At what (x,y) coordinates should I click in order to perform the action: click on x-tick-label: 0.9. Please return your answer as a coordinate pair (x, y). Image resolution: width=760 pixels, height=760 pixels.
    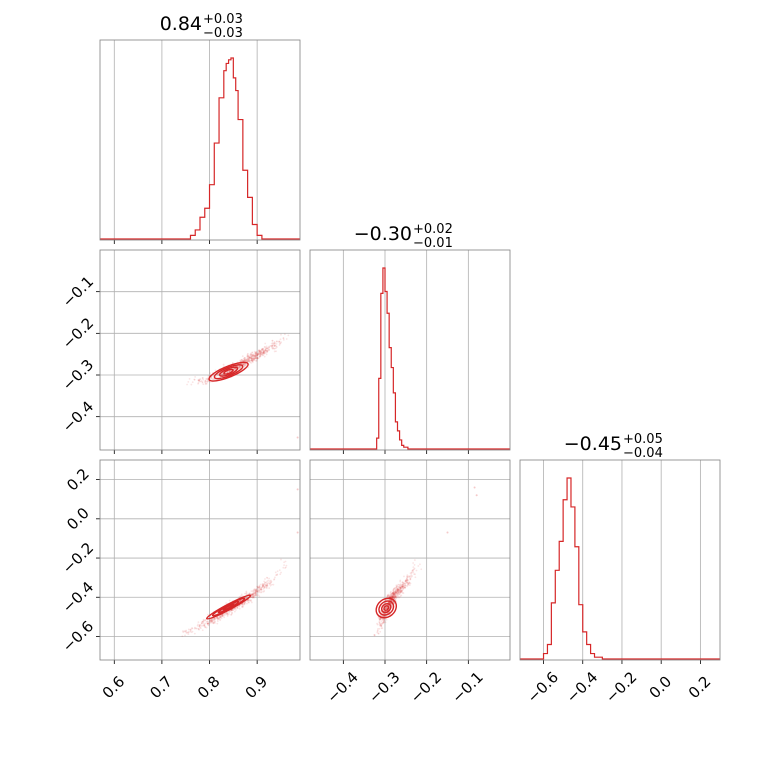
    Looking at the image, I should click on (257, 687).